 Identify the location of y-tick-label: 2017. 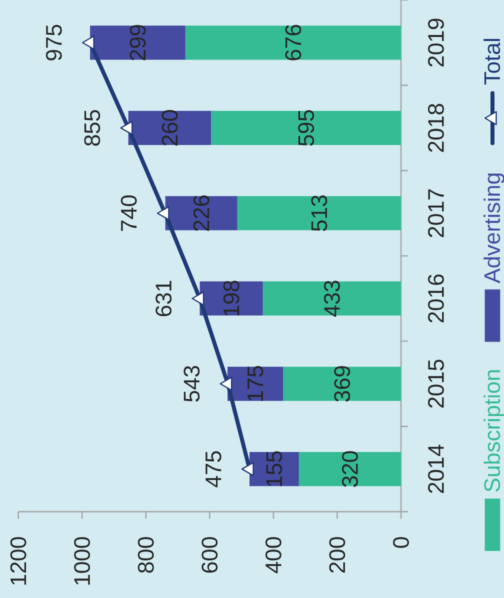
(436, 213).